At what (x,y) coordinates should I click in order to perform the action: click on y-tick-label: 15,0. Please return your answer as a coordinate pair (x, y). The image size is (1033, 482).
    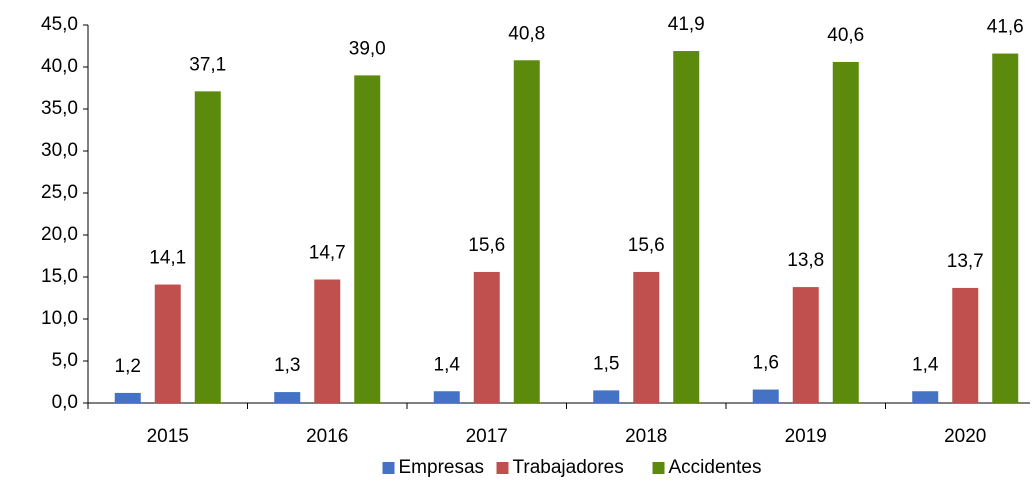
    Looking at the image, I should click on (59, 276).